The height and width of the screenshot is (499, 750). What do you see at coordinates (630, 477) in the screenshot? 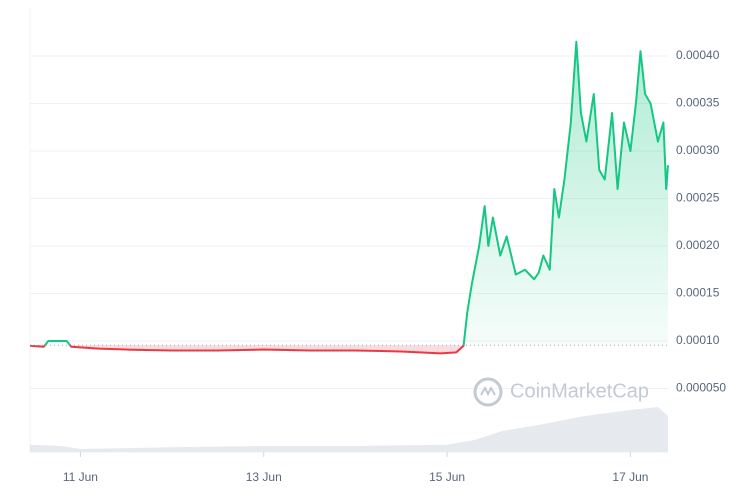
I see `x-tick-label: 17 Jun` at bounding box center [630, 477].